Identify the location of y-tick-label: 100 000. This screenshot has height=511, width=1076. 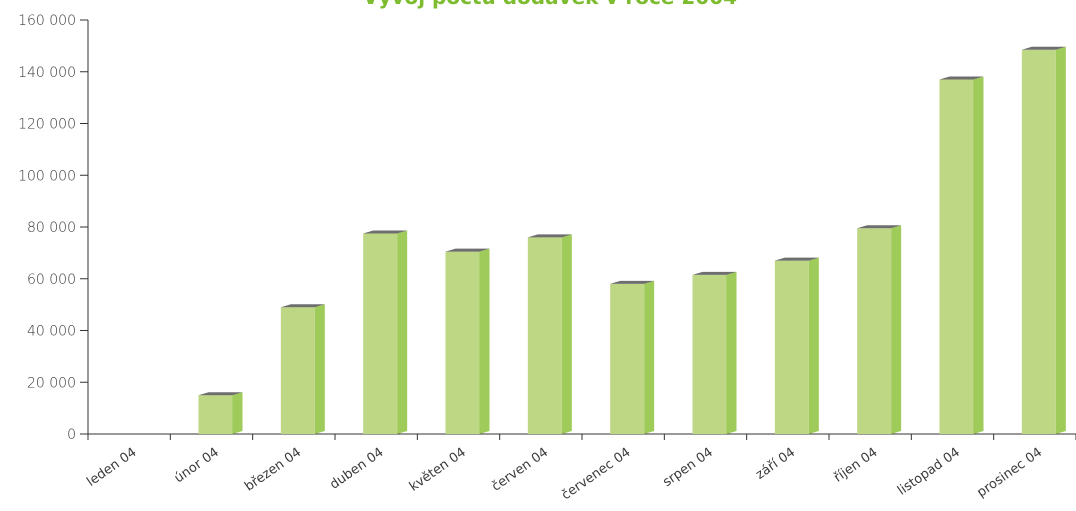
(47, 176).